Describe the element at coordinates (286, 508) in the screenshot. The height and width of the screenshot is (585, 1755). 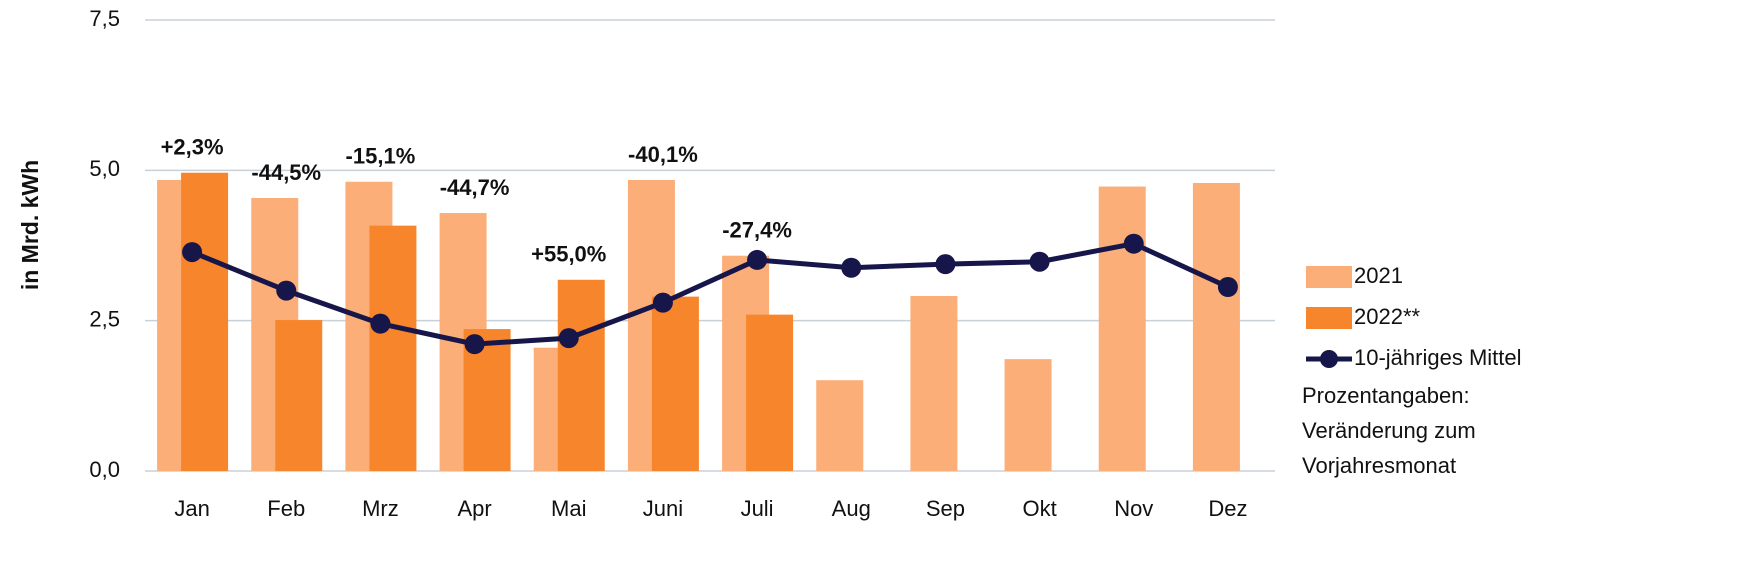
I see `x-tick-label: Feb` at that location.